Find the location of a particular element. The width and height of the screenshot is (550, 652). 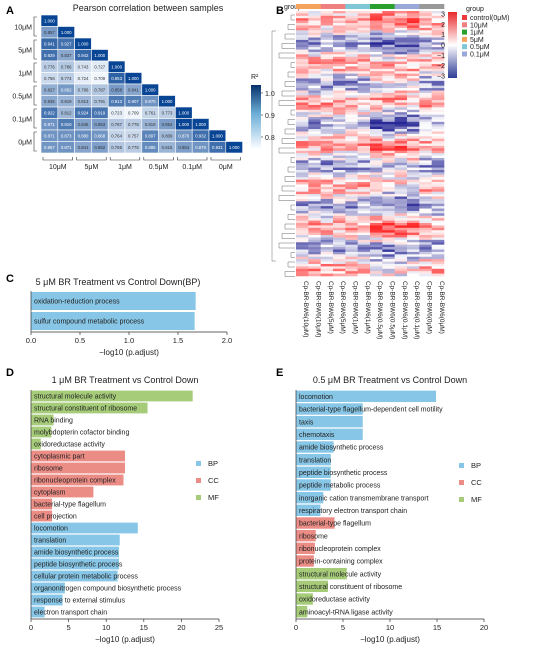

panel-label: D is located at coordinates (10, 373).